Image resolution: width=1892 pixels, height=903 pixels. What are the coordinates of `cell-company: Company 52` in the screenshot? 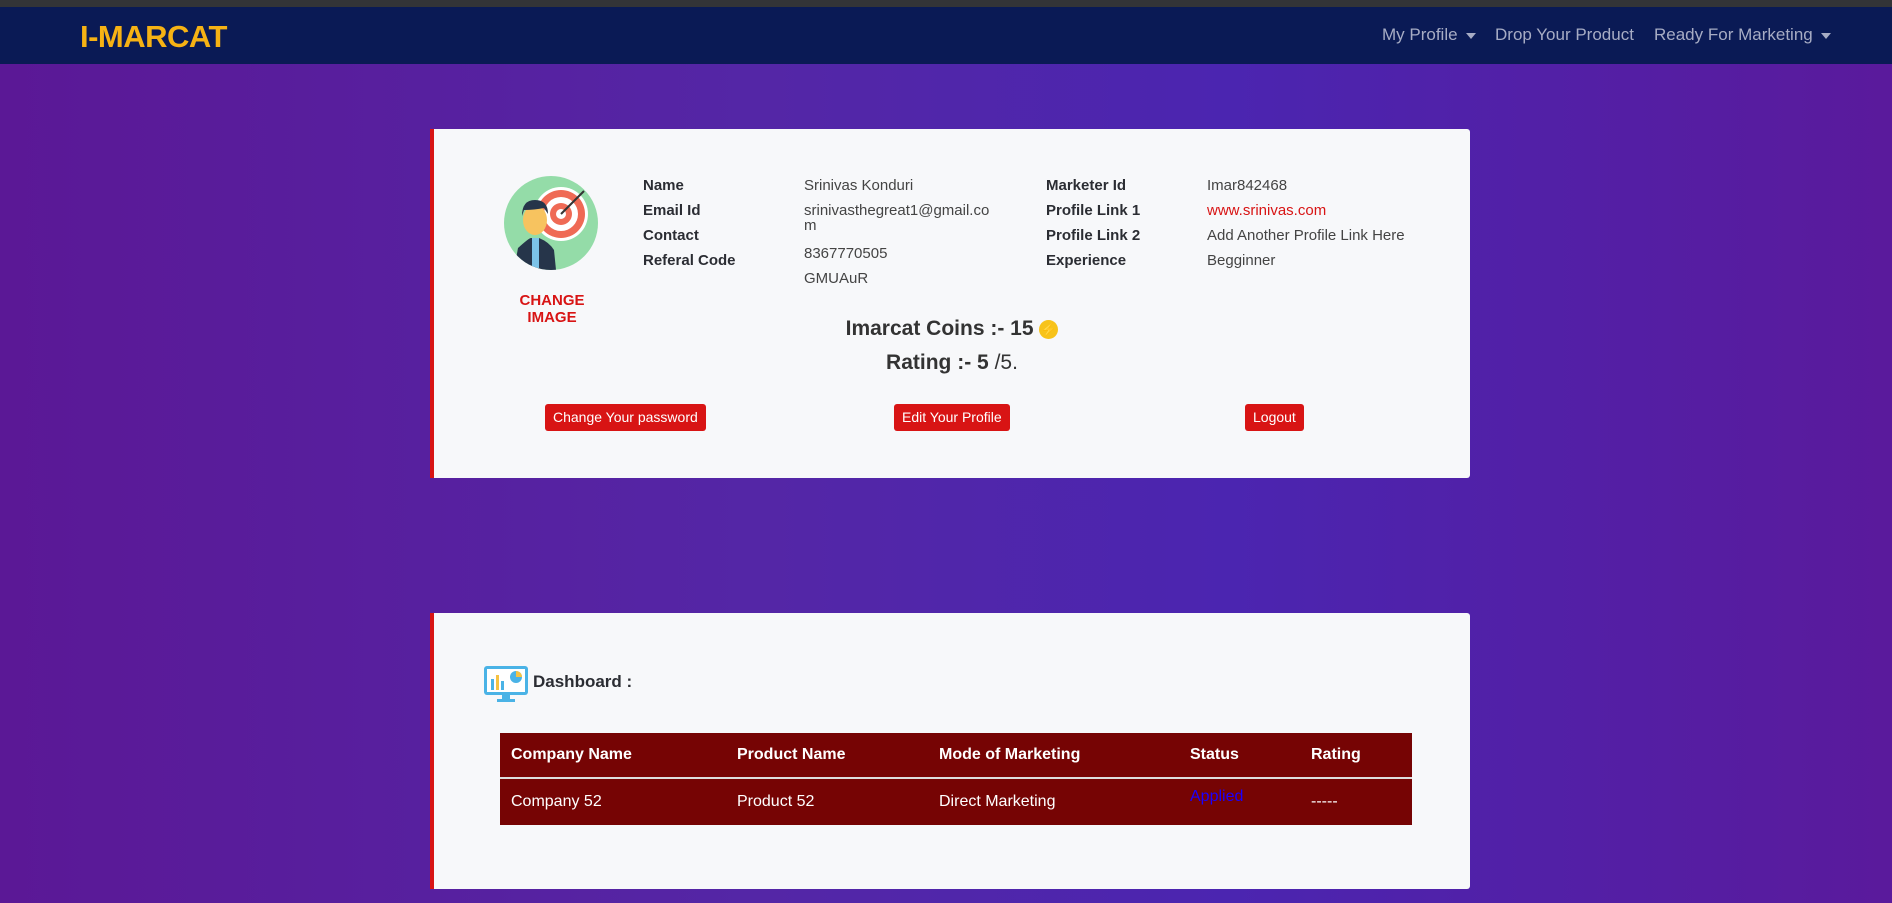 It's located at (556, 801).